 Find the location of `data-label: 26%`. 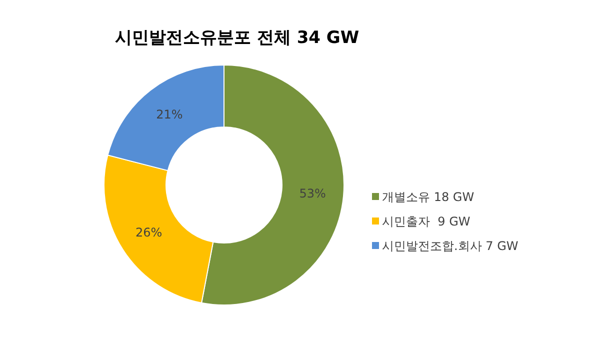

data-label: 26% is located at coordinates (149, 233).